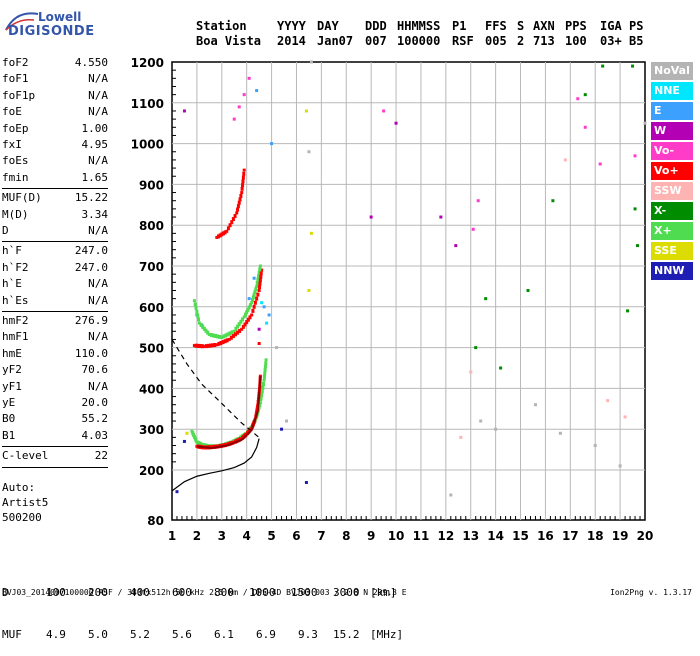  I want to click on auto-scaling-info: Auto: Artist5 500200, so click(25, 502).